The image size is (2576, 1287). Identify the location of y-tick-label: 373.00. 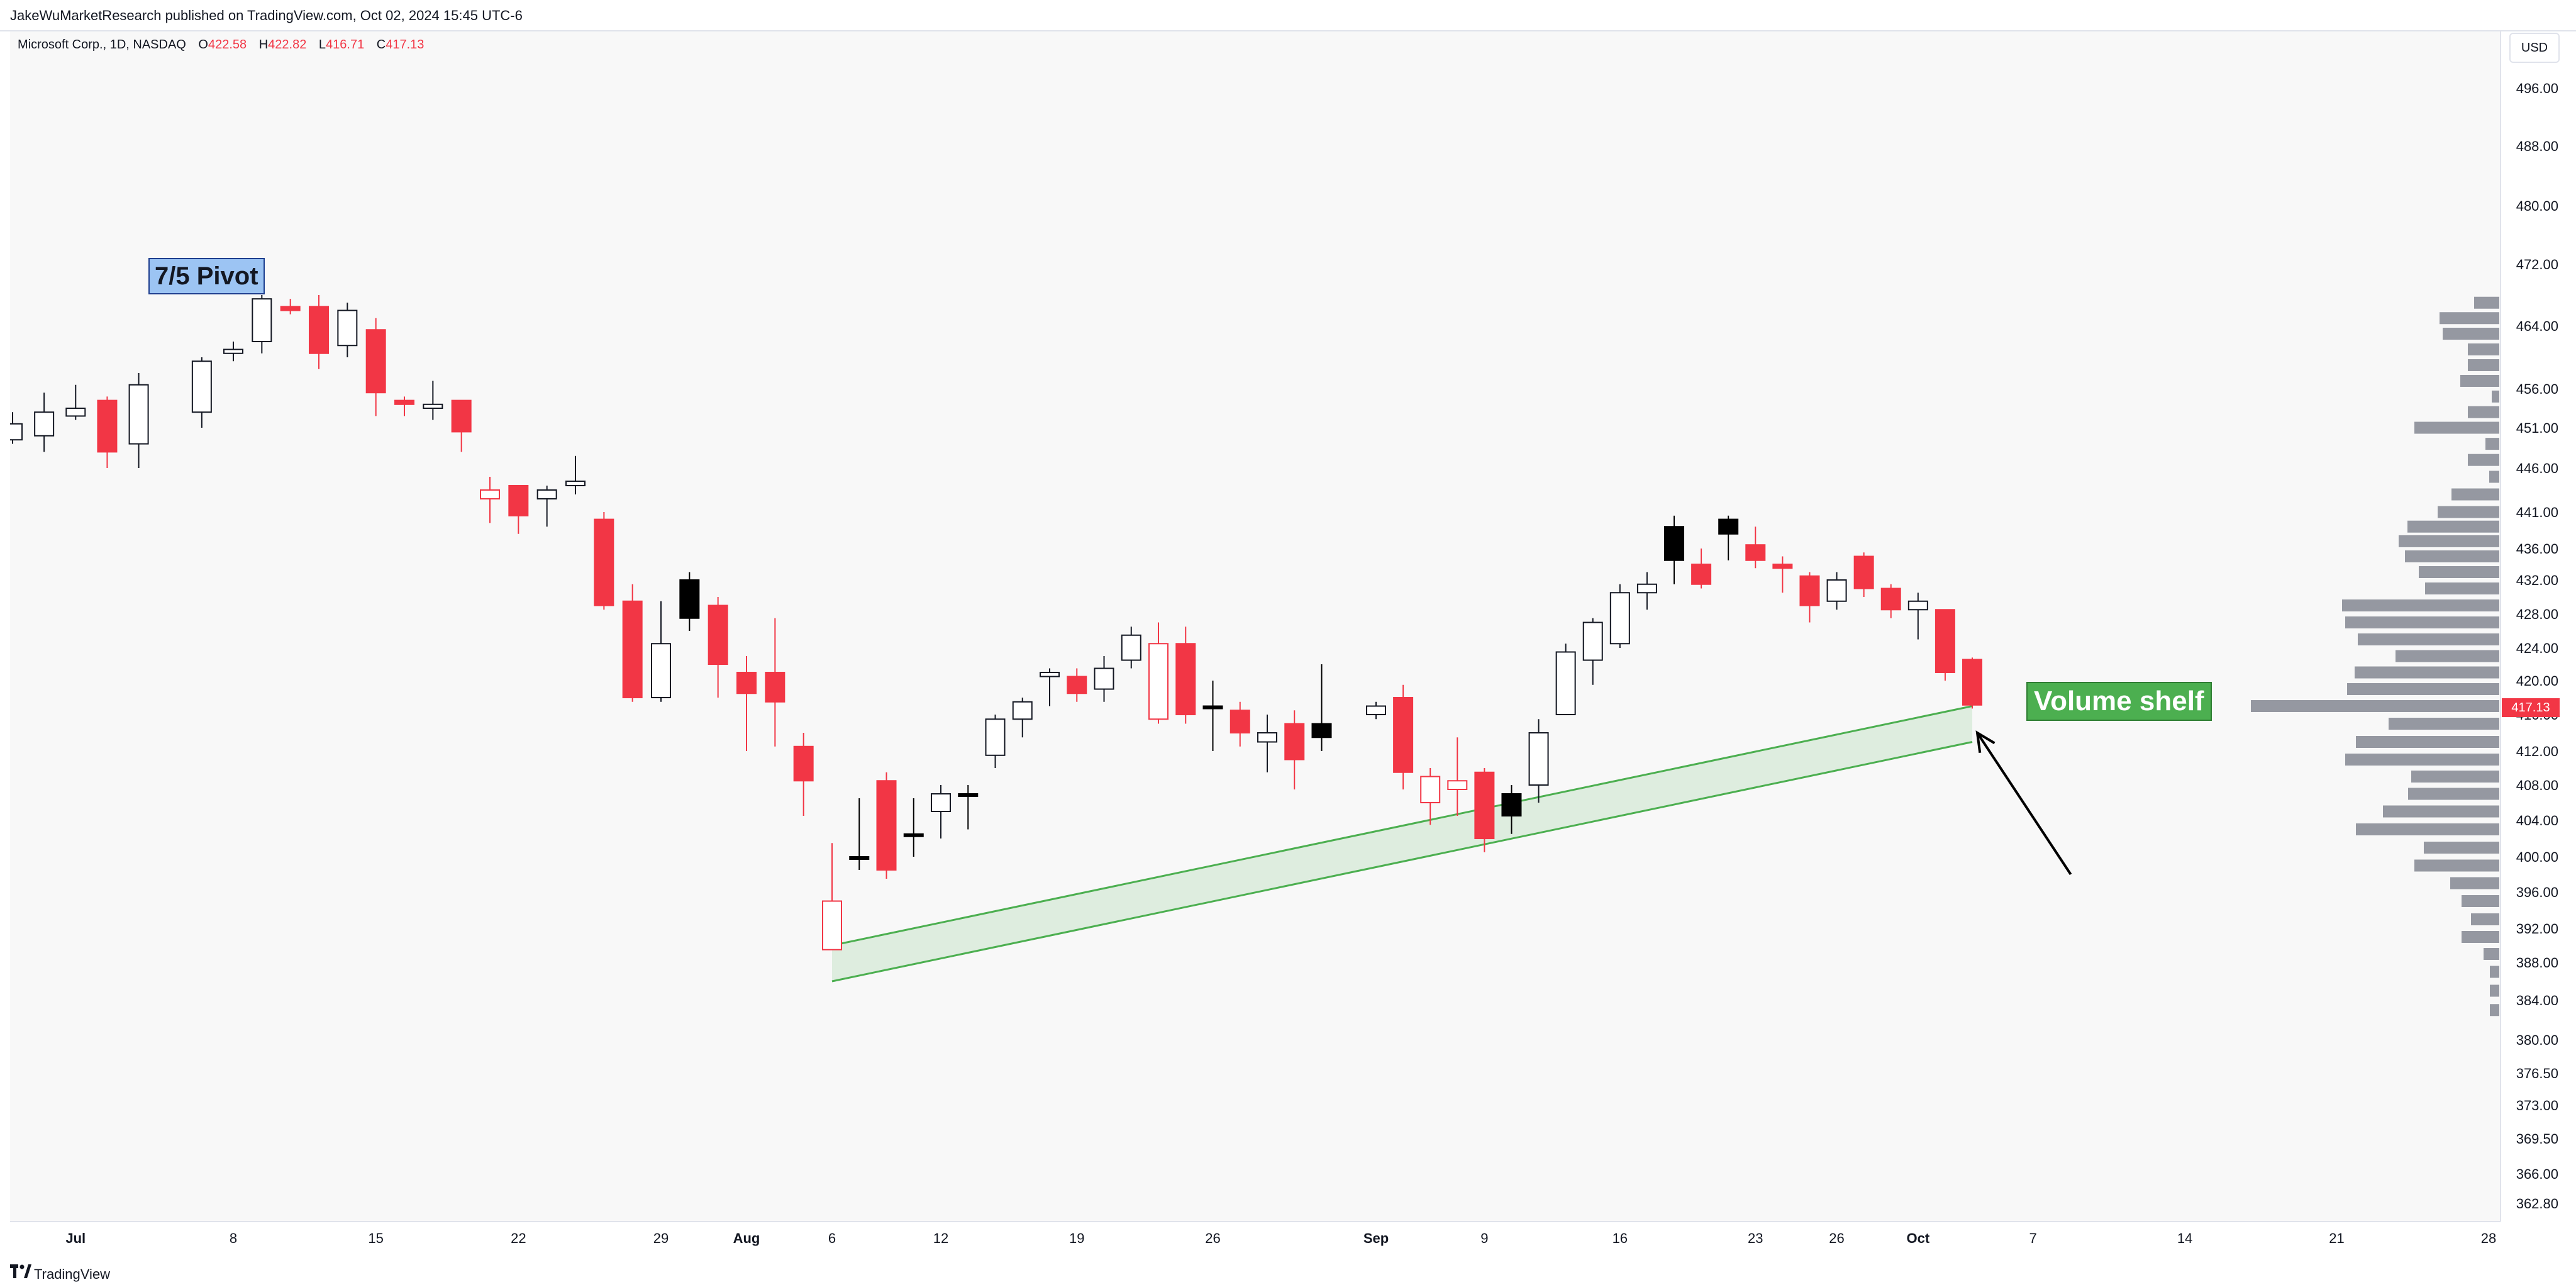
(2537, 1105).